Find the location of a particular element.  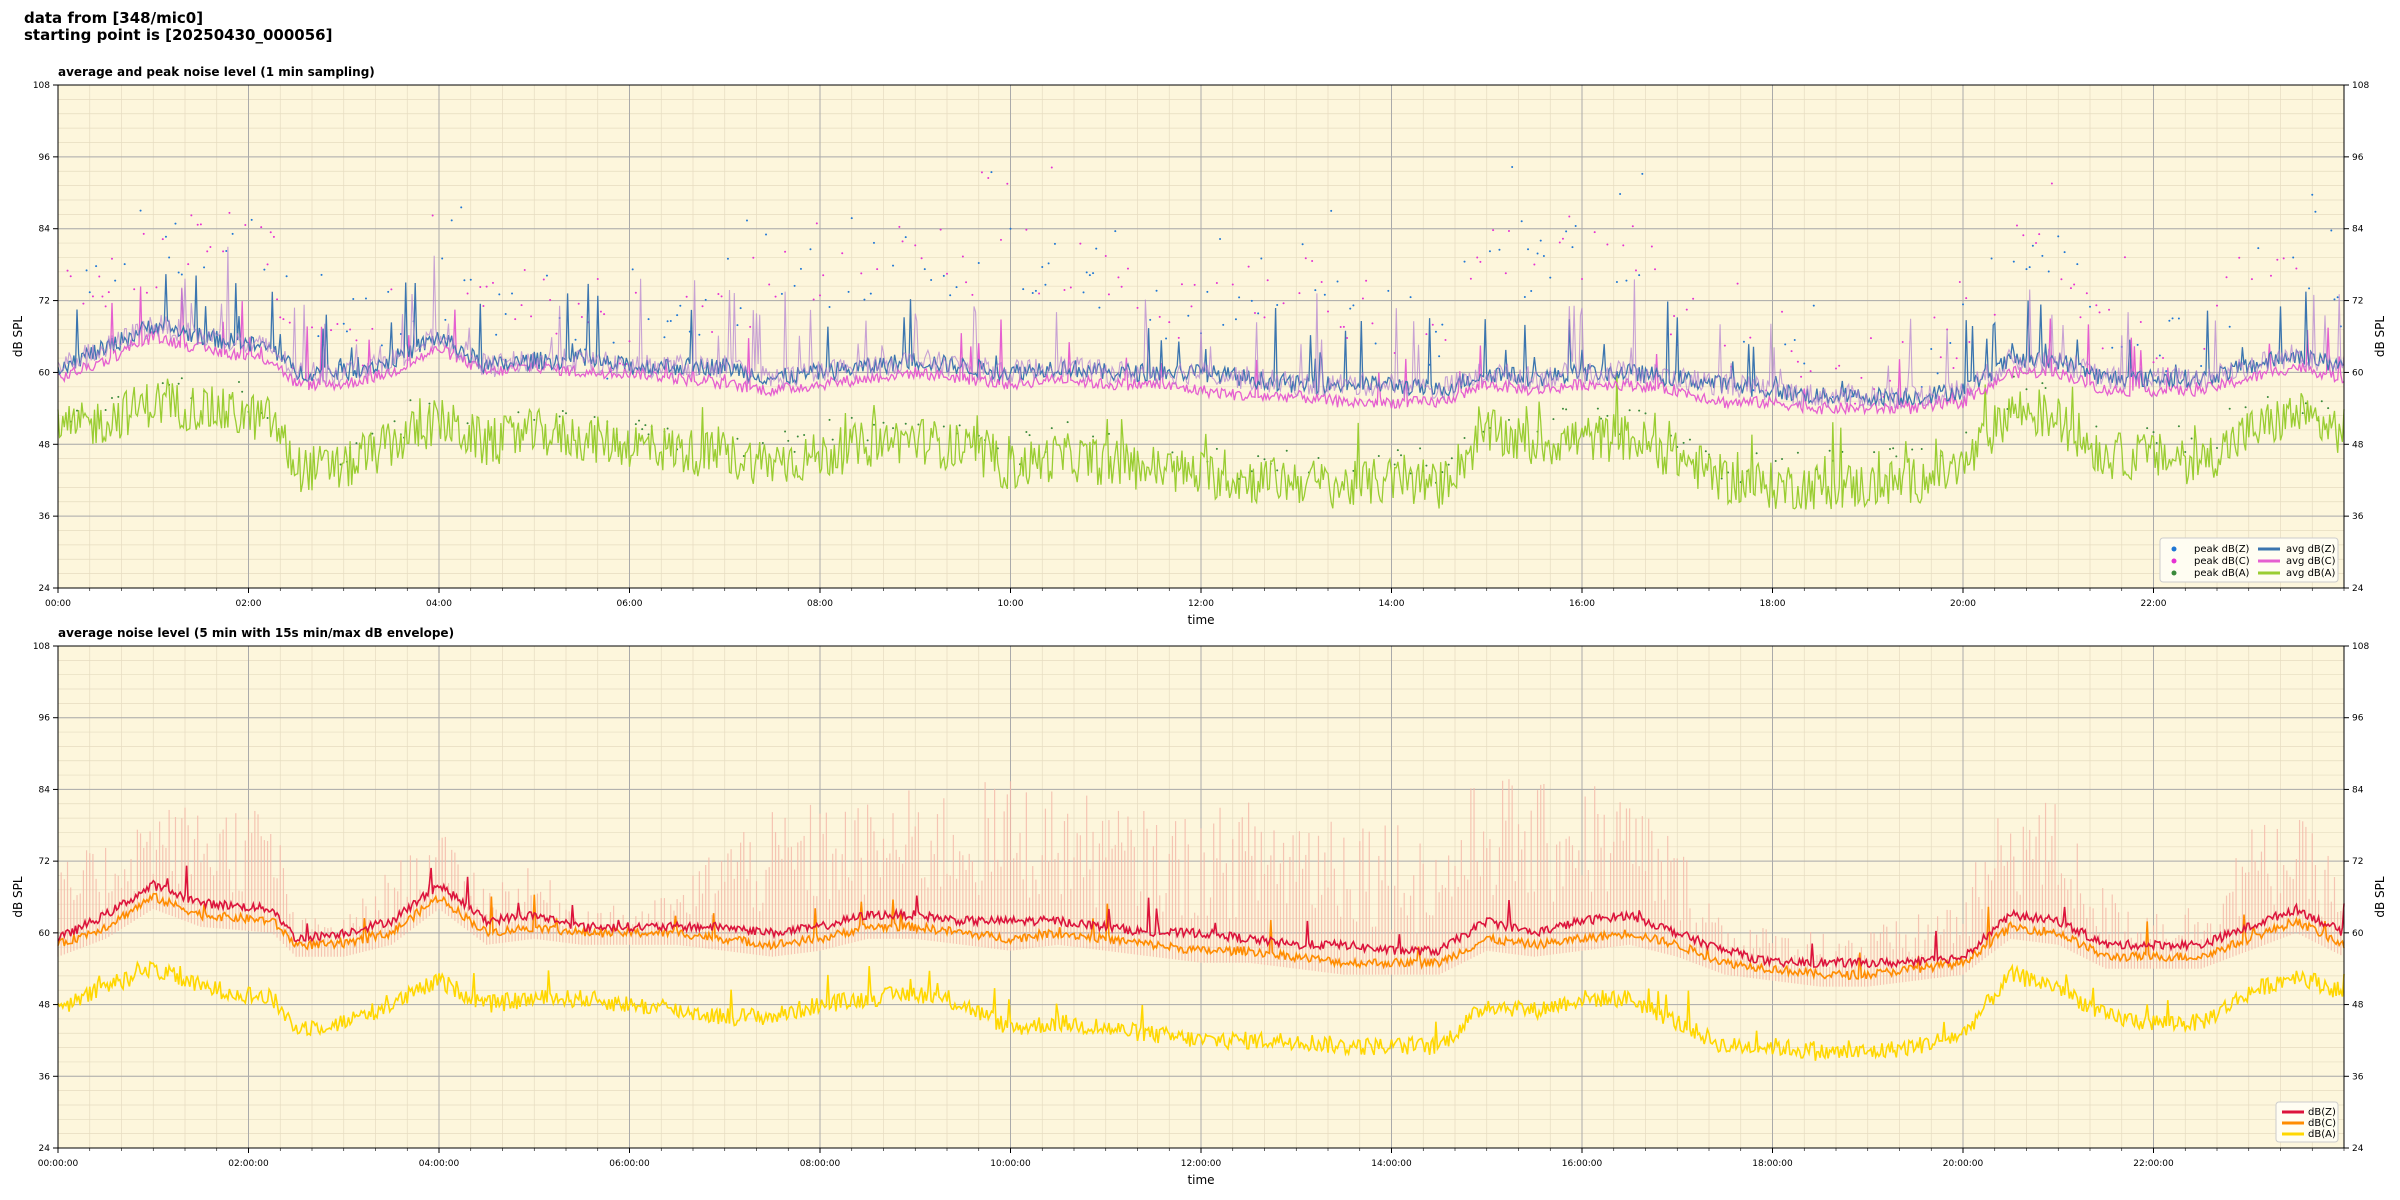

y-tick-label: 36 is located at coordinates (45, 517).